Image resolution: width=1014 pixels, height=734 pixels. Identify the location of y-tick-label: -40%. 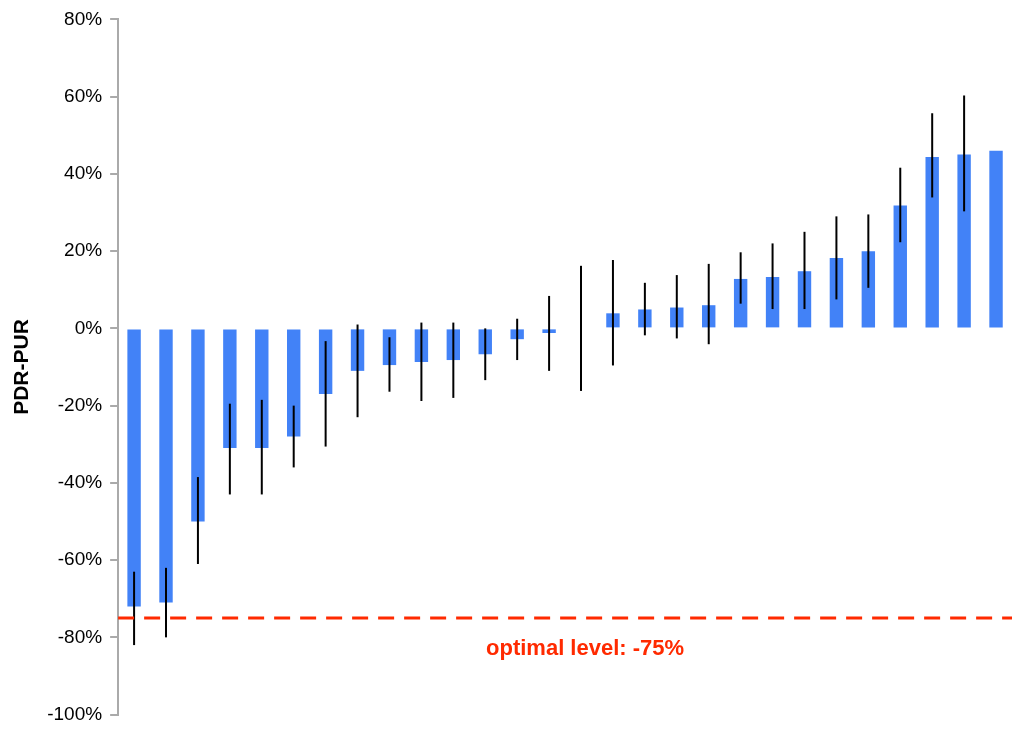
(80, 482).